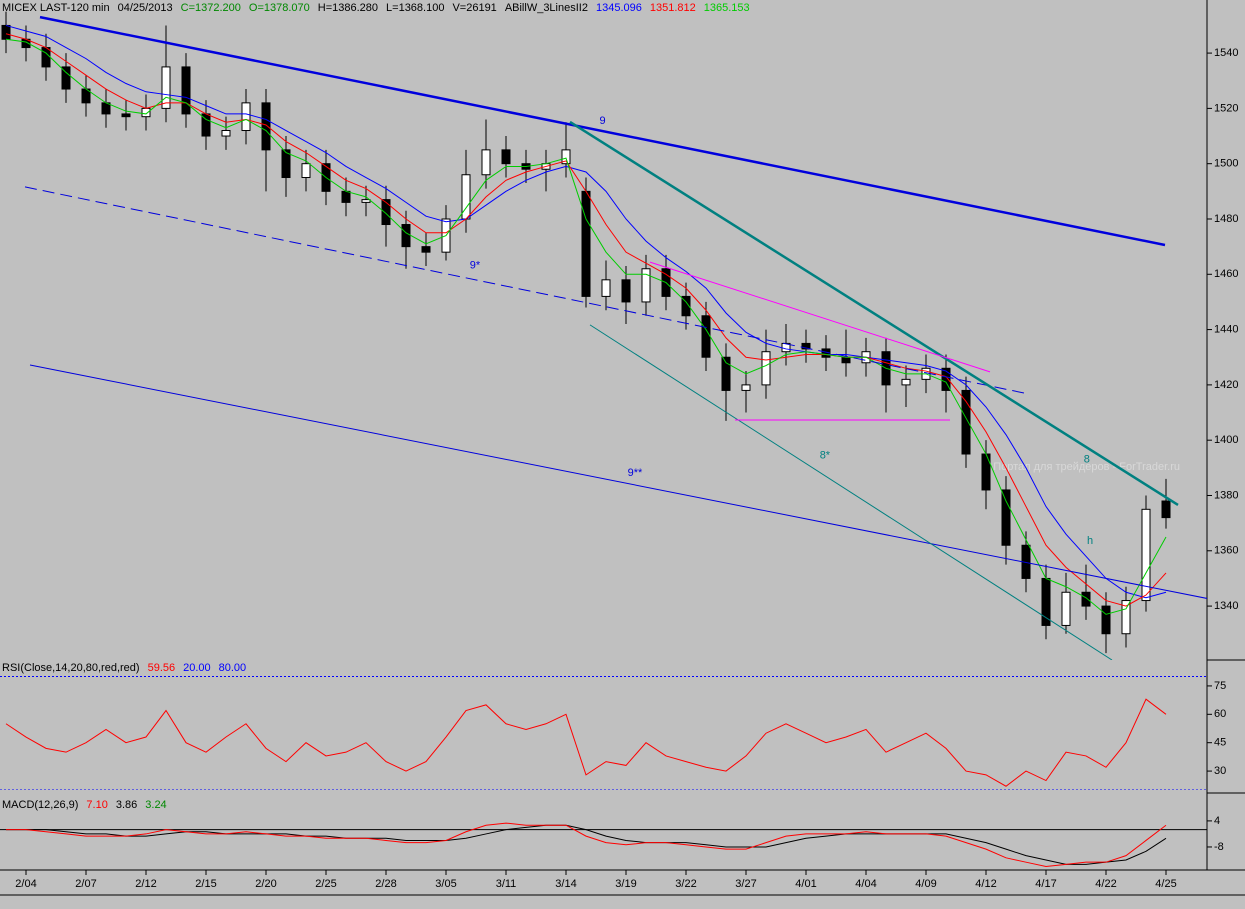  What do you see at coordinates (1219, 847) in the screenshot?
I see `y-tick-label: -8` at bounding box center [1219, 847].